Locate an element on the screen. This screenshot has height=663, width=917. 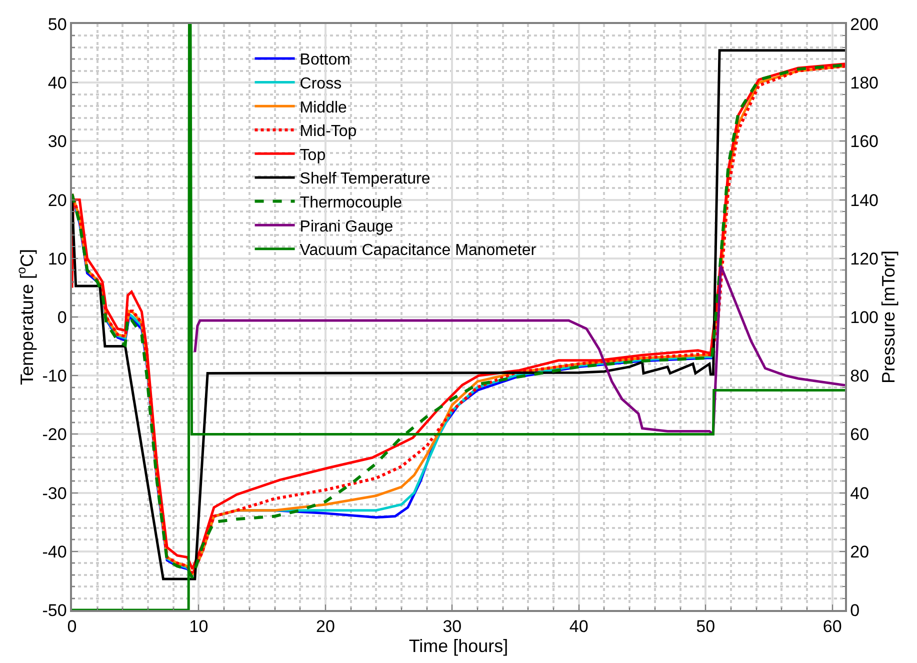
y-tick-label: -20 is located at coordinates (54, 434).